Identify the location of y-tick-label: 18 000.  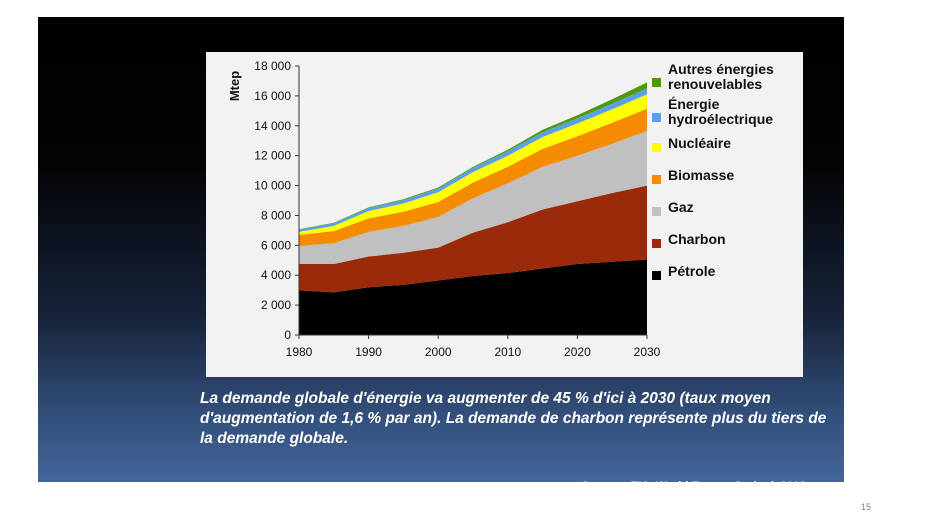
(272, 66).